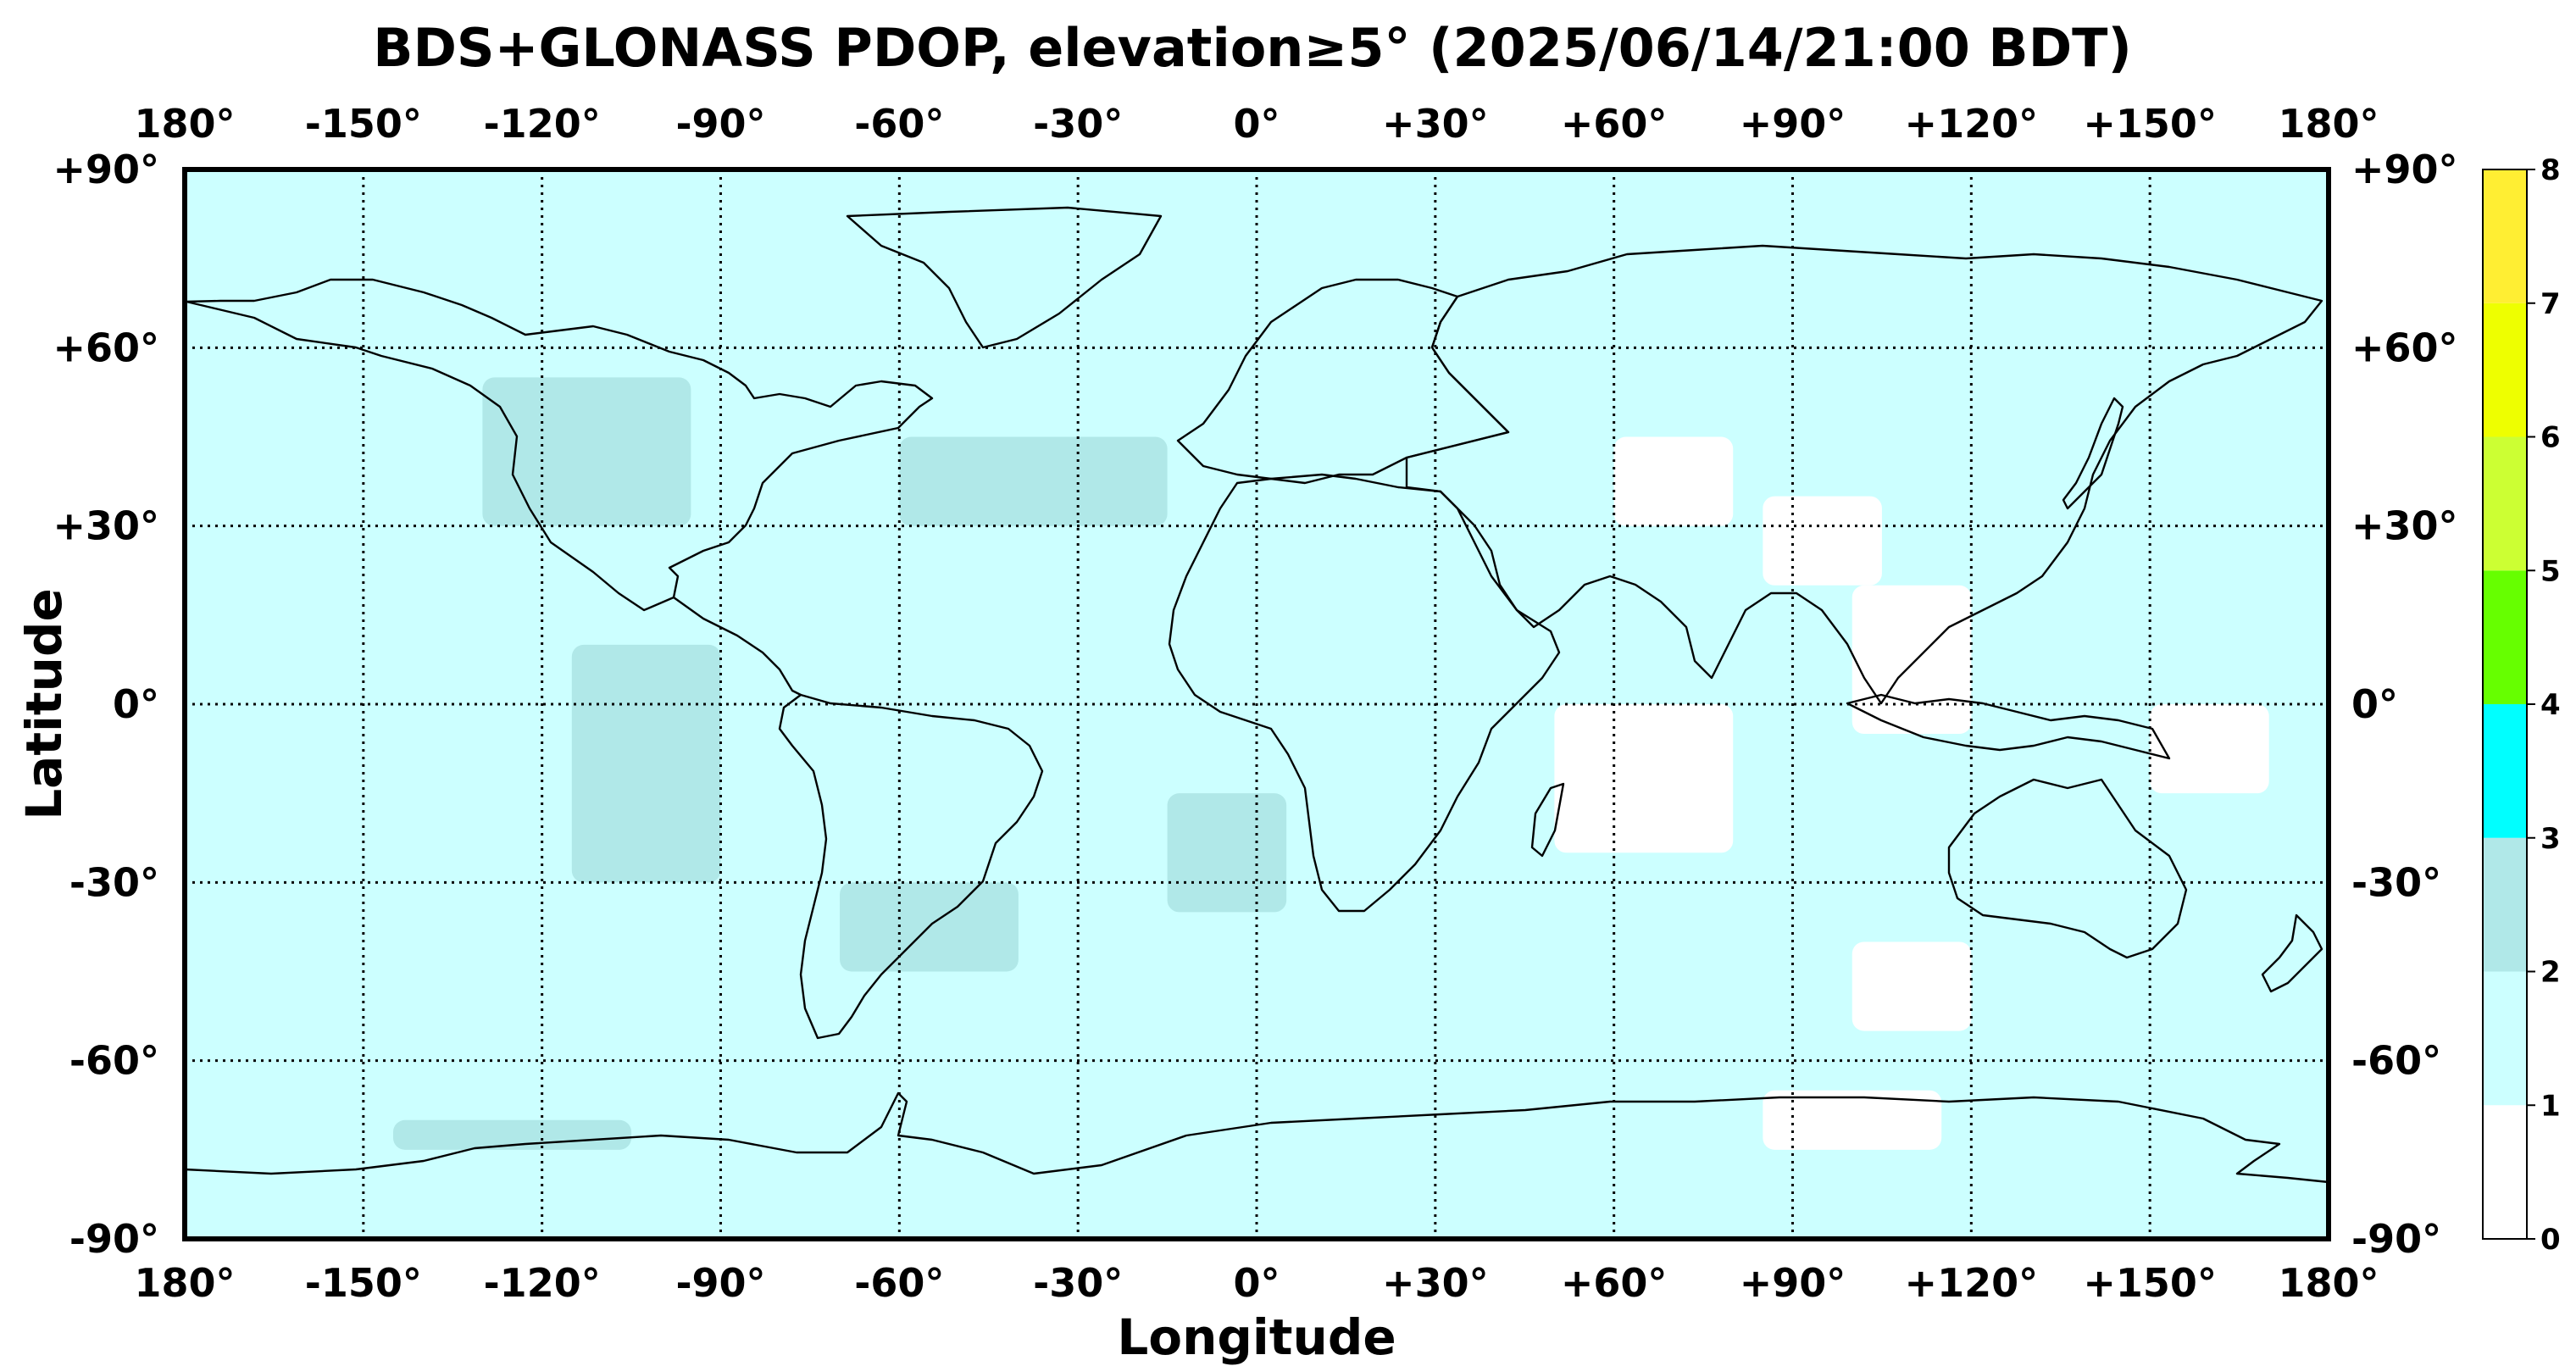  I want to click on x-axis-label: Longitude, so click(1256, 1337).